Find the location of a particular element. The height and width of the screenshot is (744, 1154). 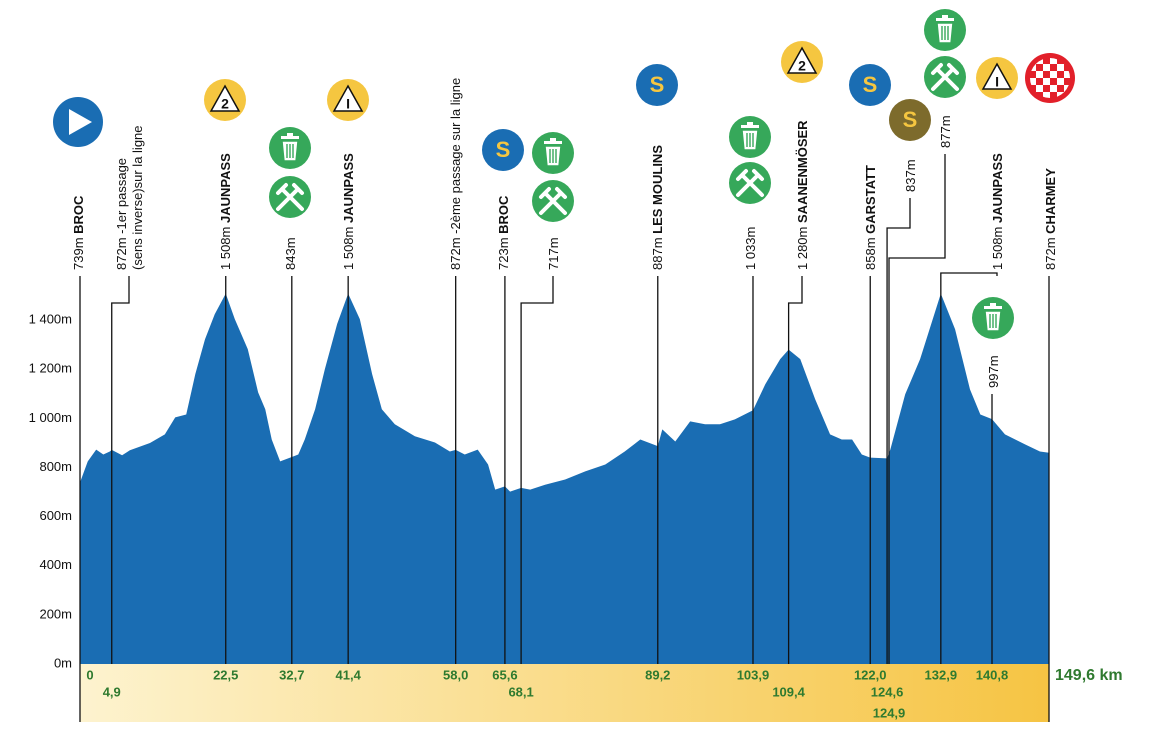

icon-finish is located at coordinates (1050, 78).